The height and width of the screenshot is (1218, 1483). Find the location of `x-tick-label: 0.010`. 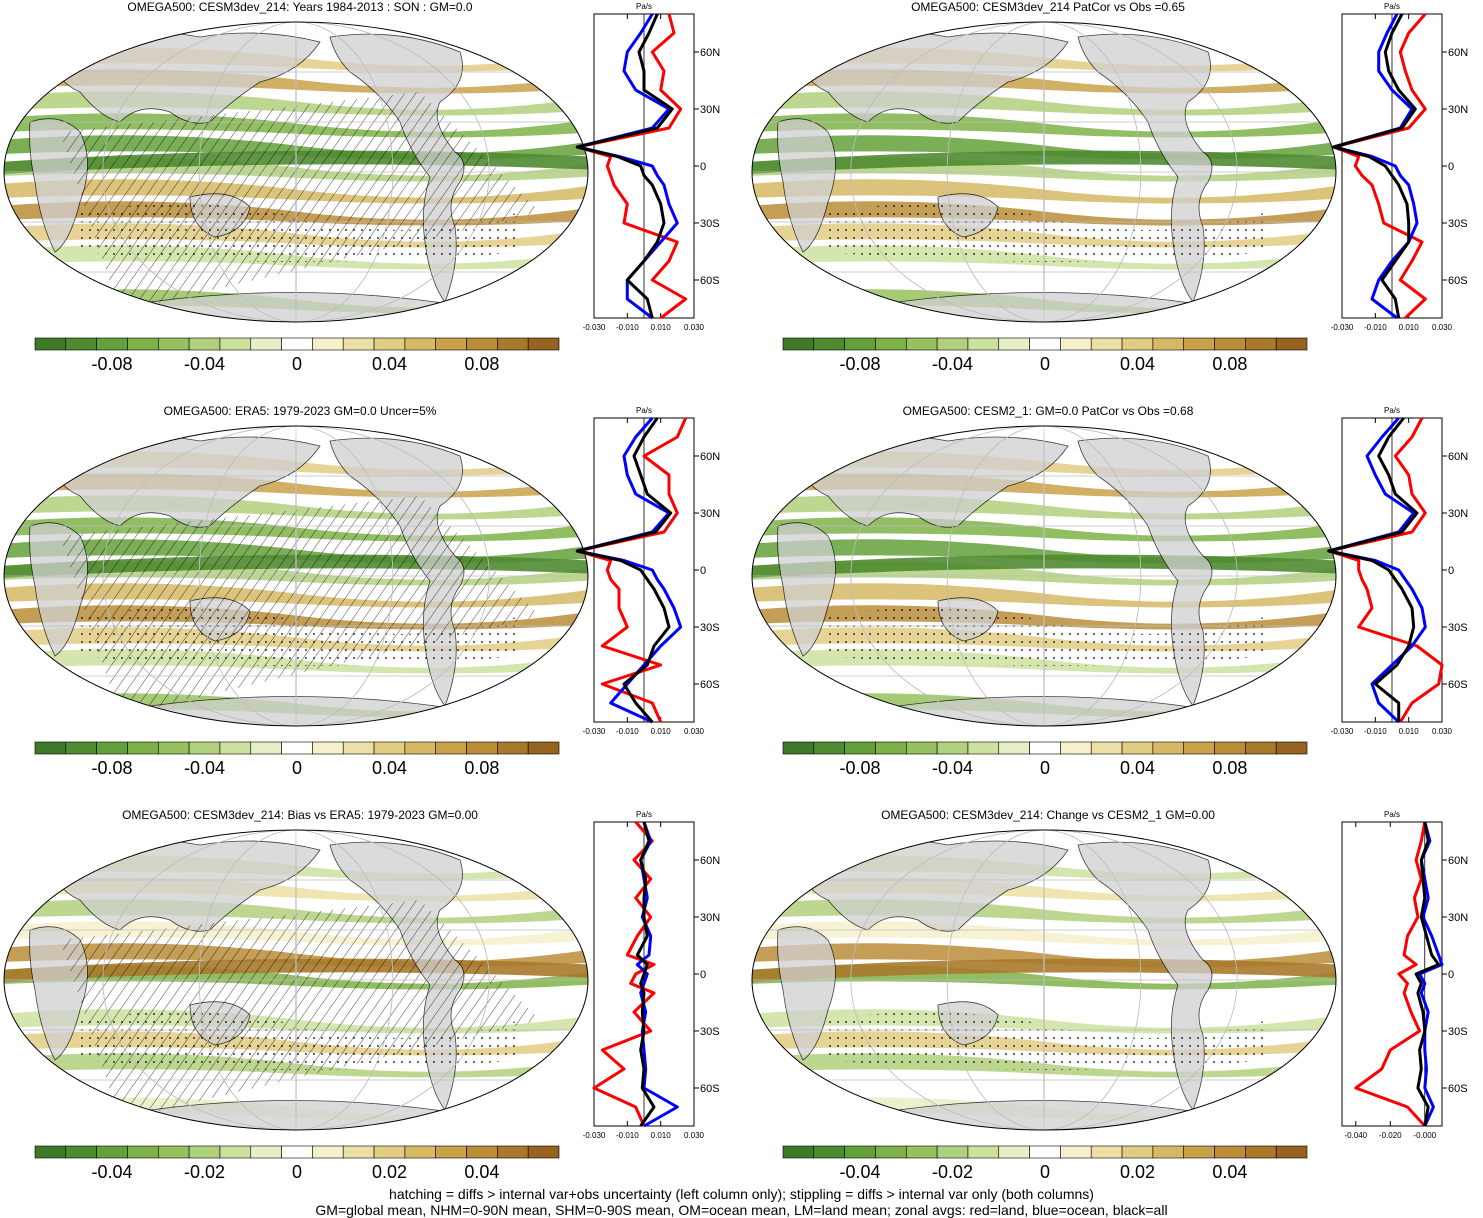

x-tick-label: 0.010 is located at coordinates (661, 731).